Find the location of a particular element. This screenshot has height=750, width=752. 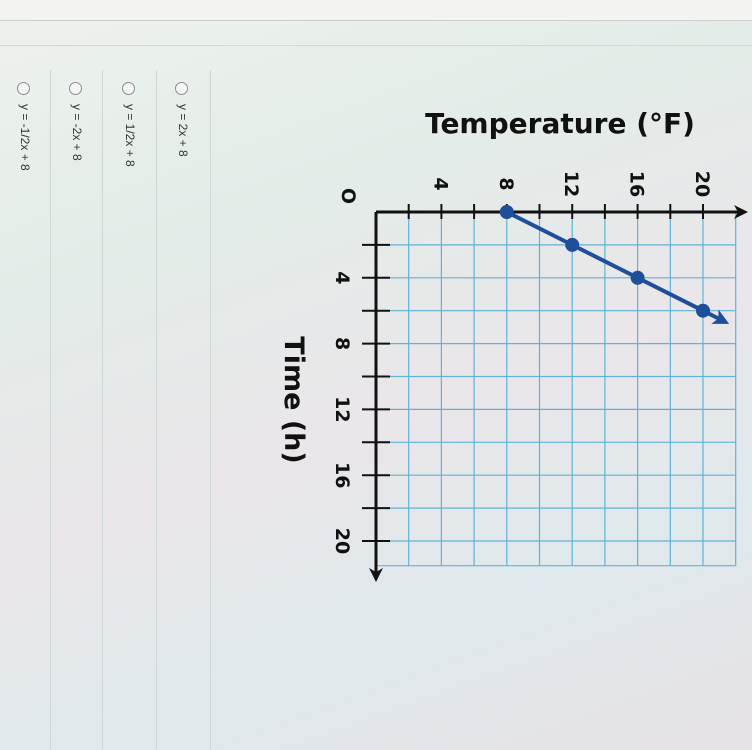

y-axis-arrow is located at coordinates (741, 212).